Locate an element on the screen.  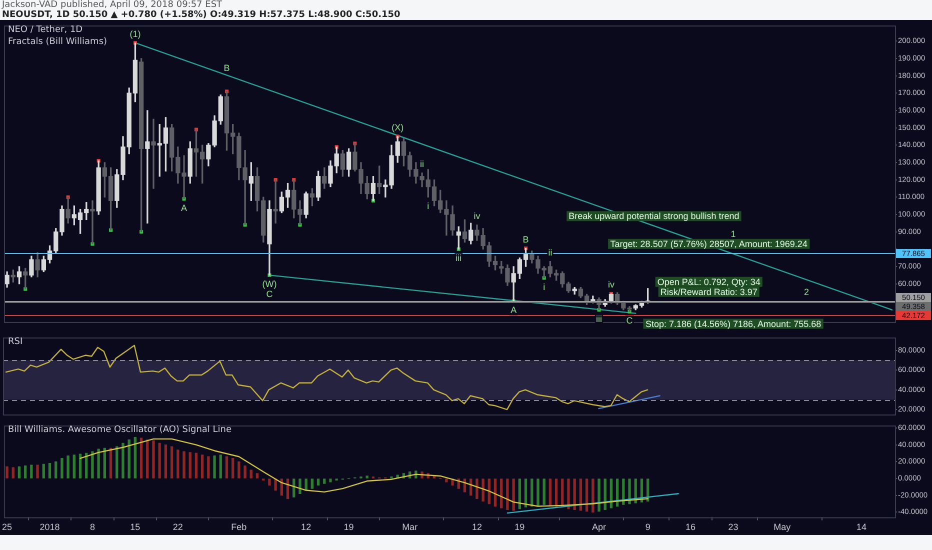
x-tick-label: 22 is located at coordinates (177, 527).